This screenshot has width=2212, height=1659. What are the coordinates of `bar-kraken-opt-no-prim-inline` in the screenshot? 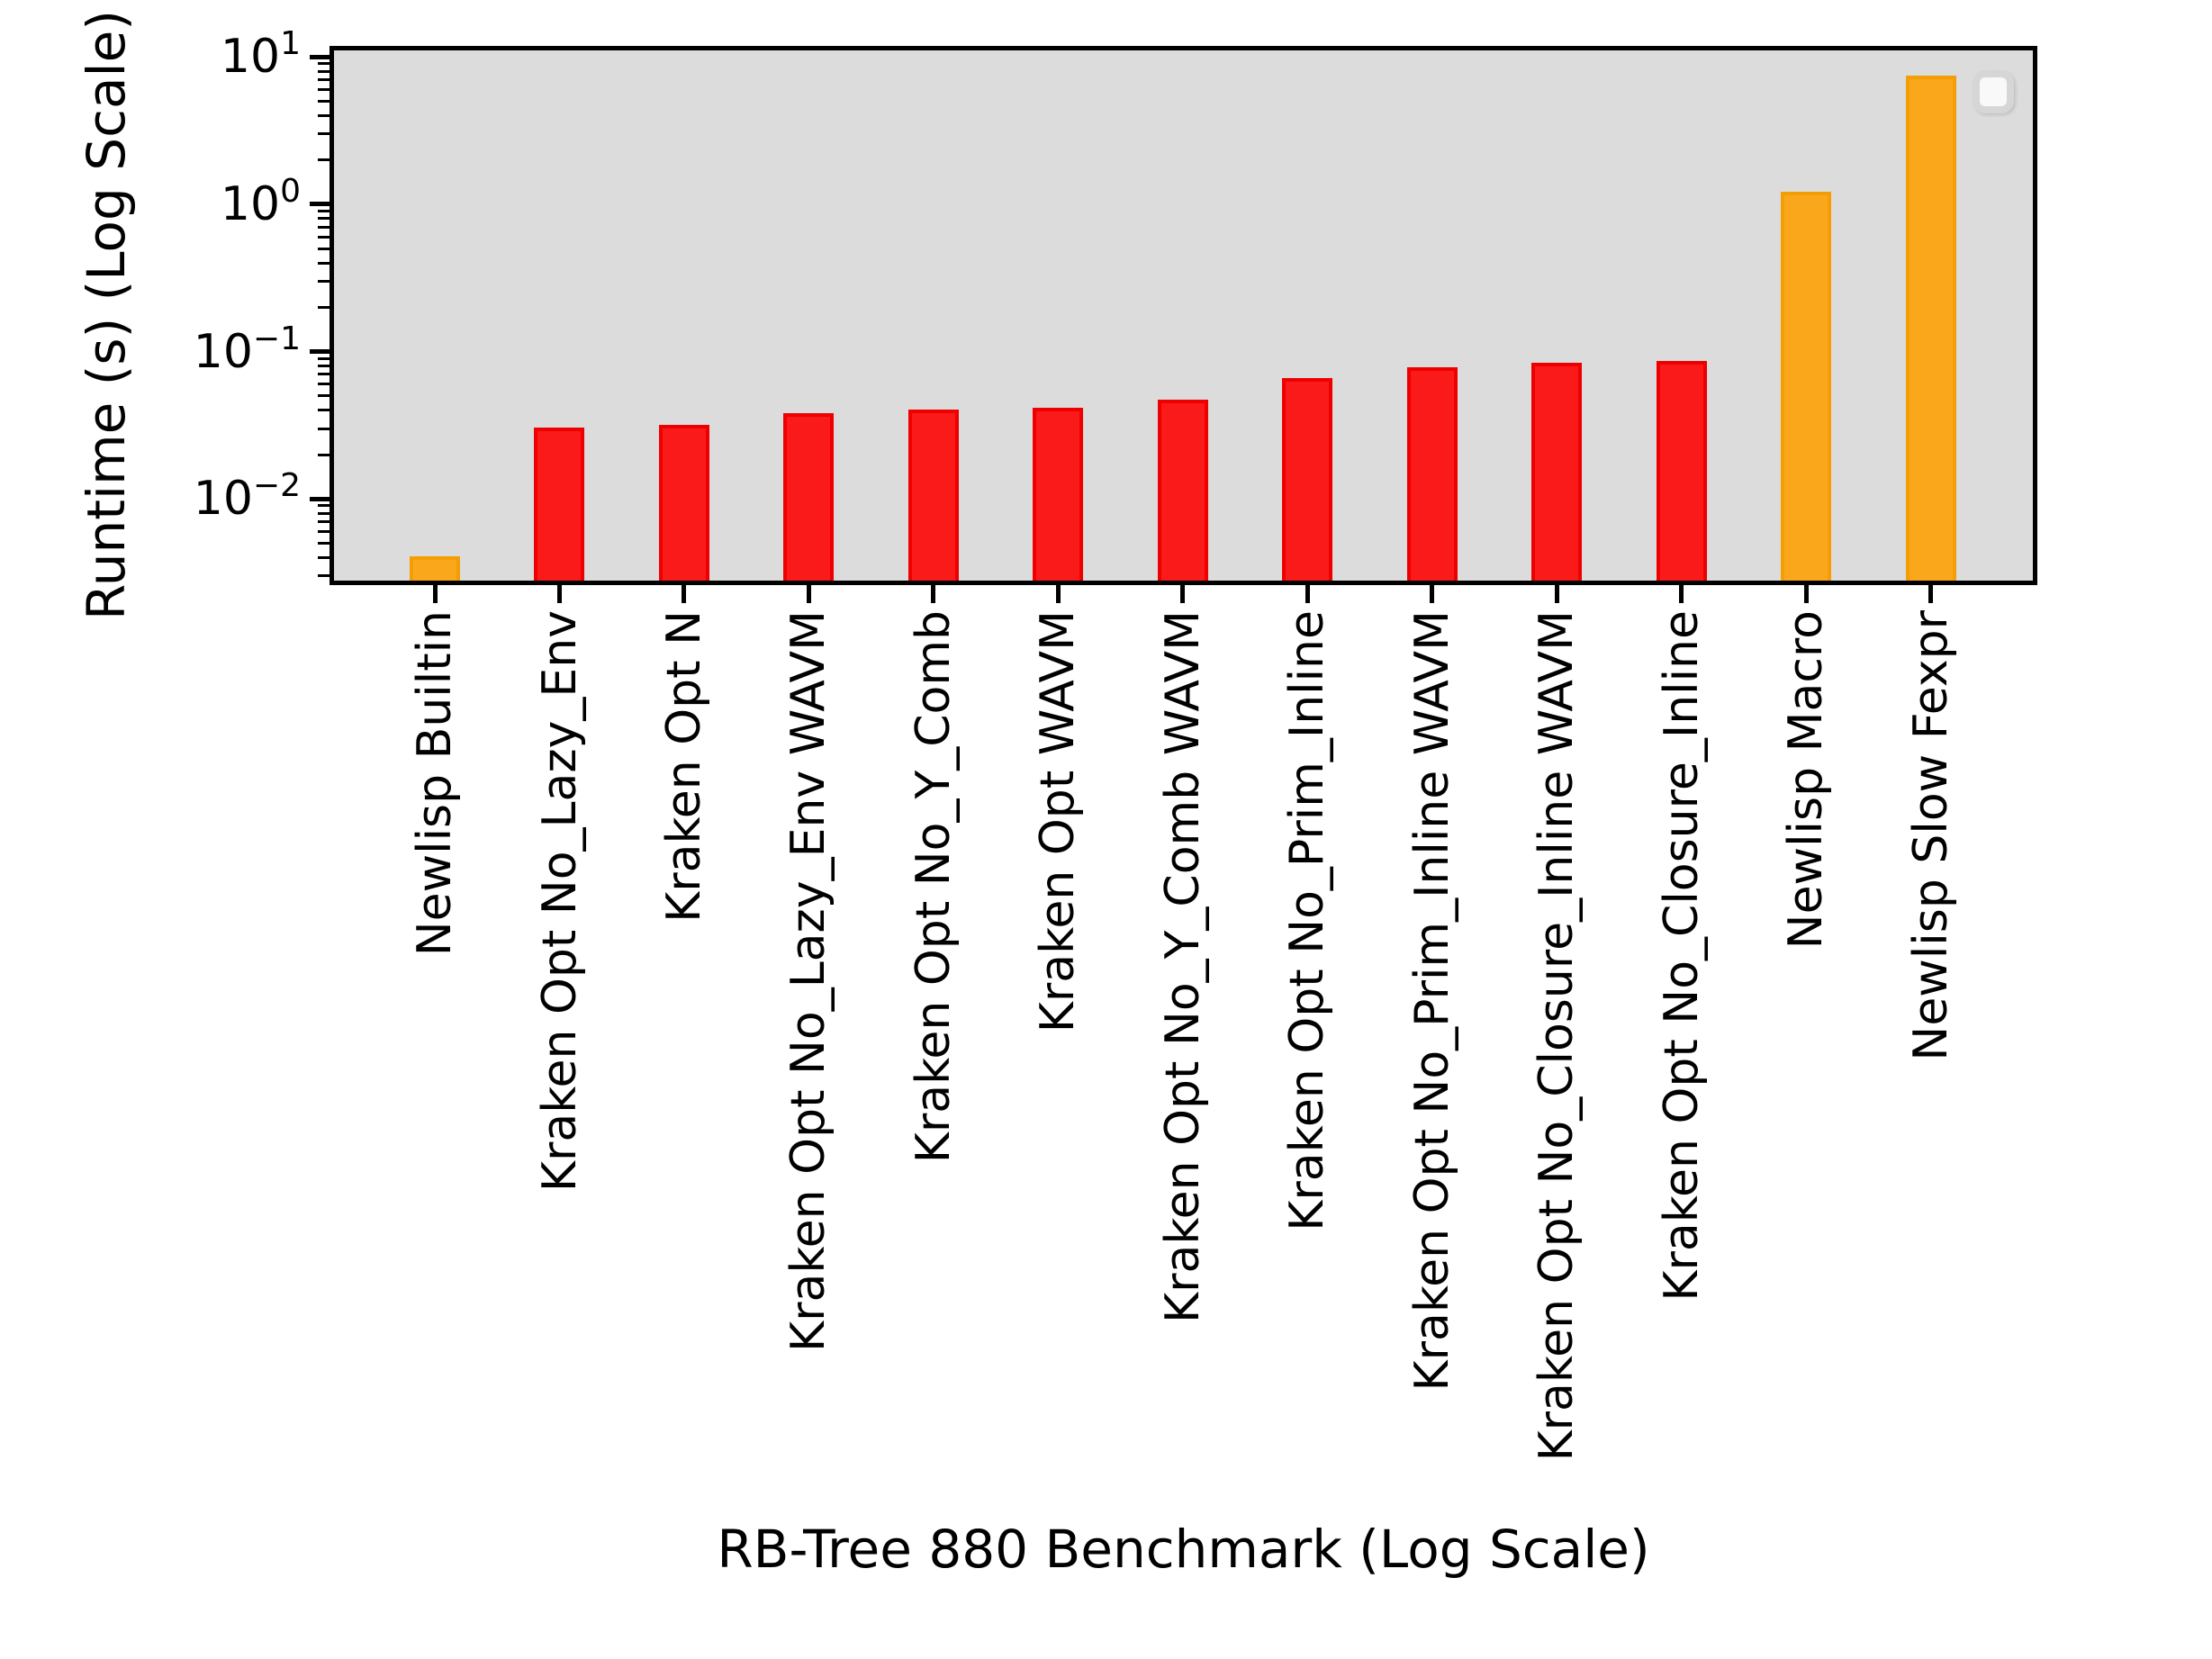 It's located at (1307, 479).